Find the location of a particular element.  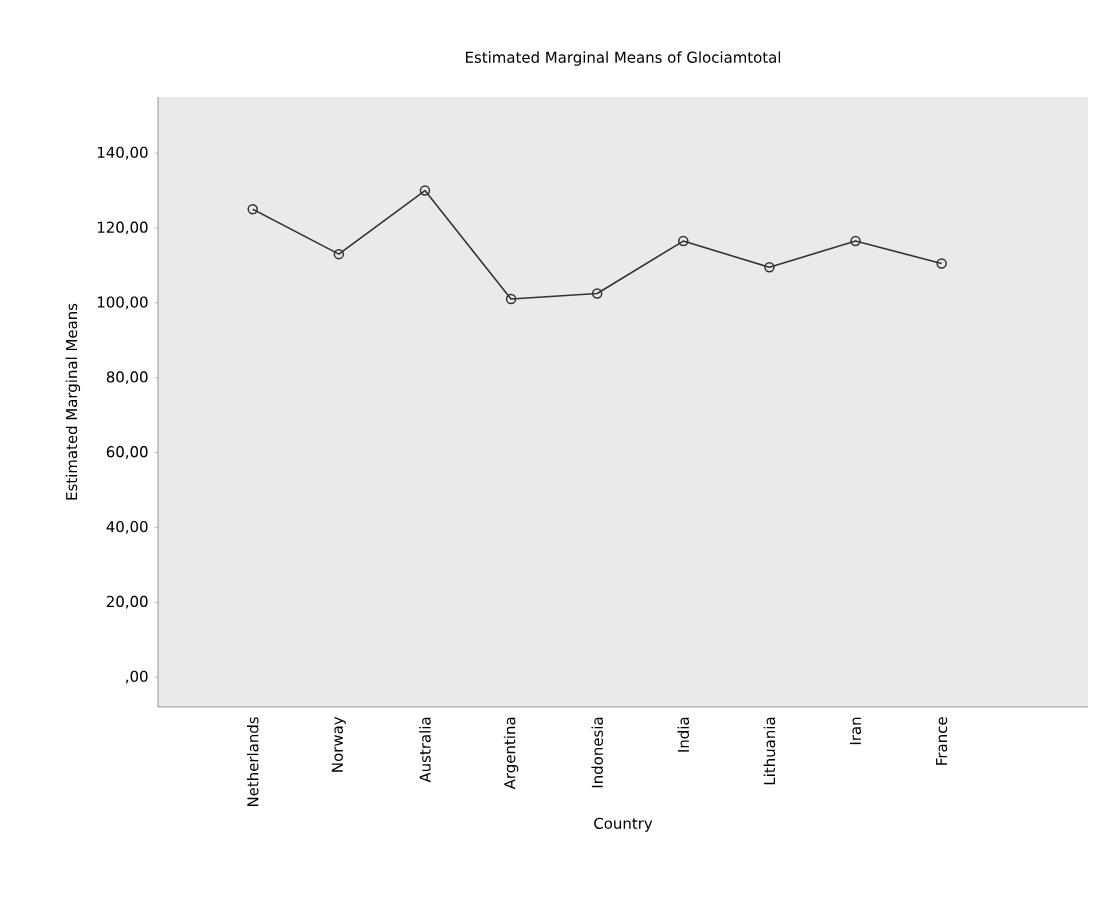

y-tick-label: 20,00 is located at coordinates (127, 602).